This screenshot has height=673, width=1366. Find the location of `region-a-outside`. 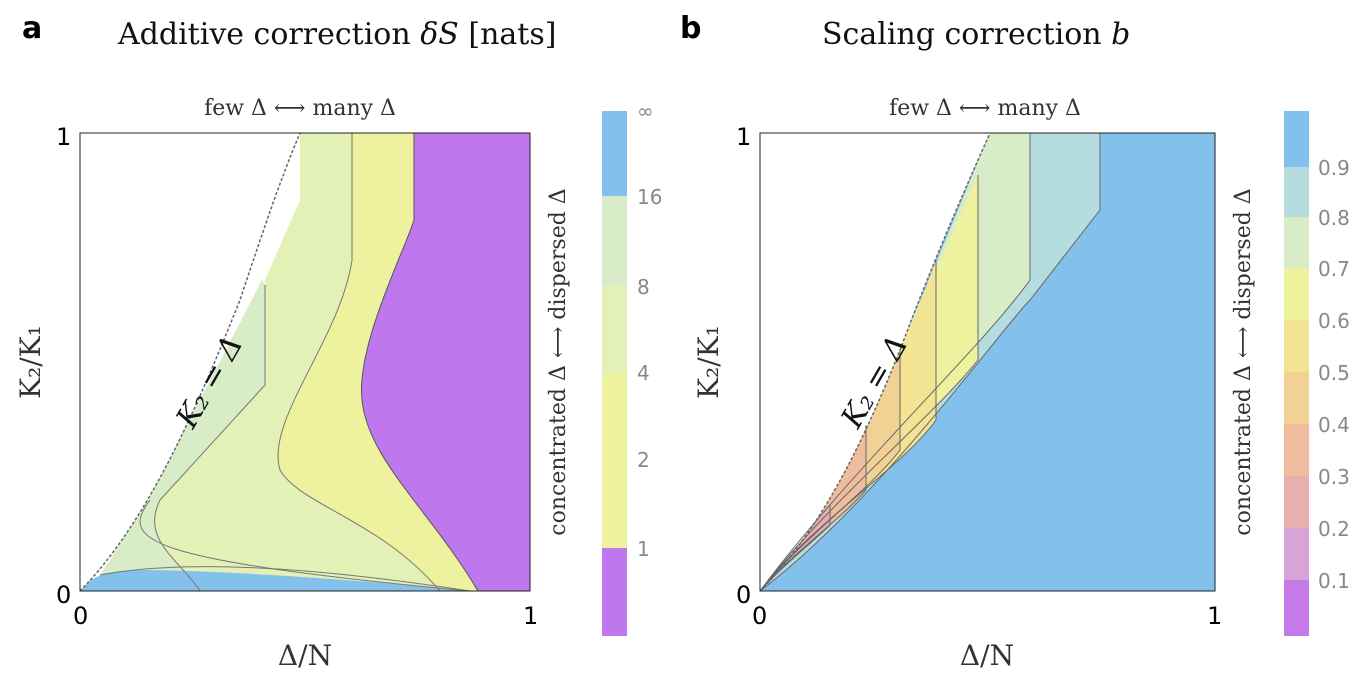

region-a-outside is located at coordinates (190, 362).